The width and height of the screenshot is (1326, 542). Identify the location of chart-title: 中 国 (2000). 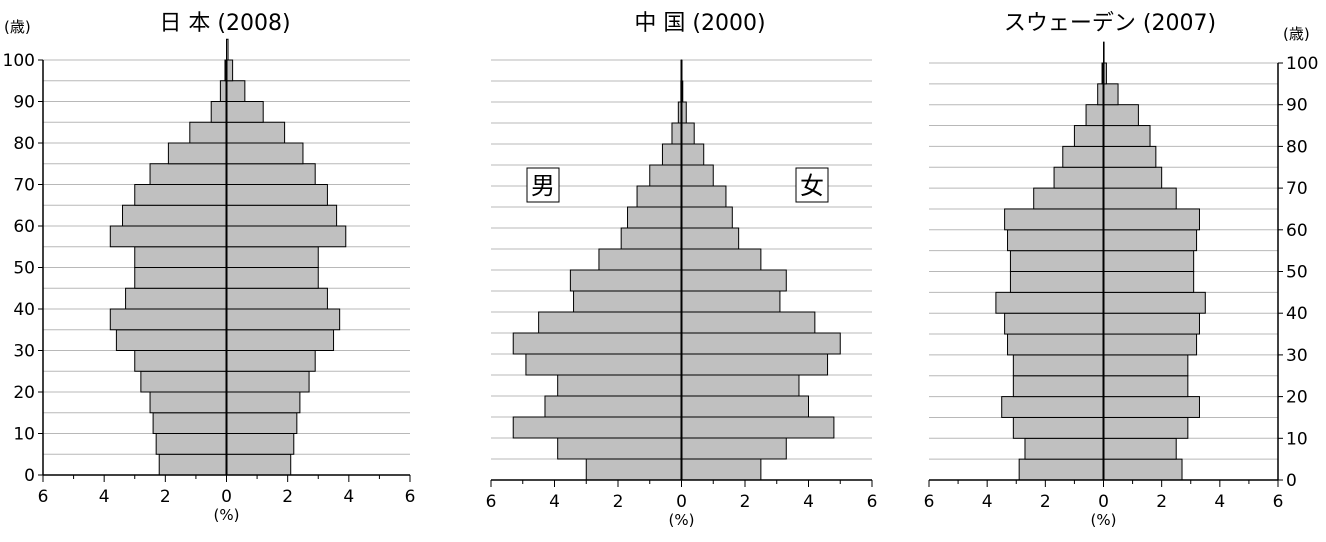
(699, 23).